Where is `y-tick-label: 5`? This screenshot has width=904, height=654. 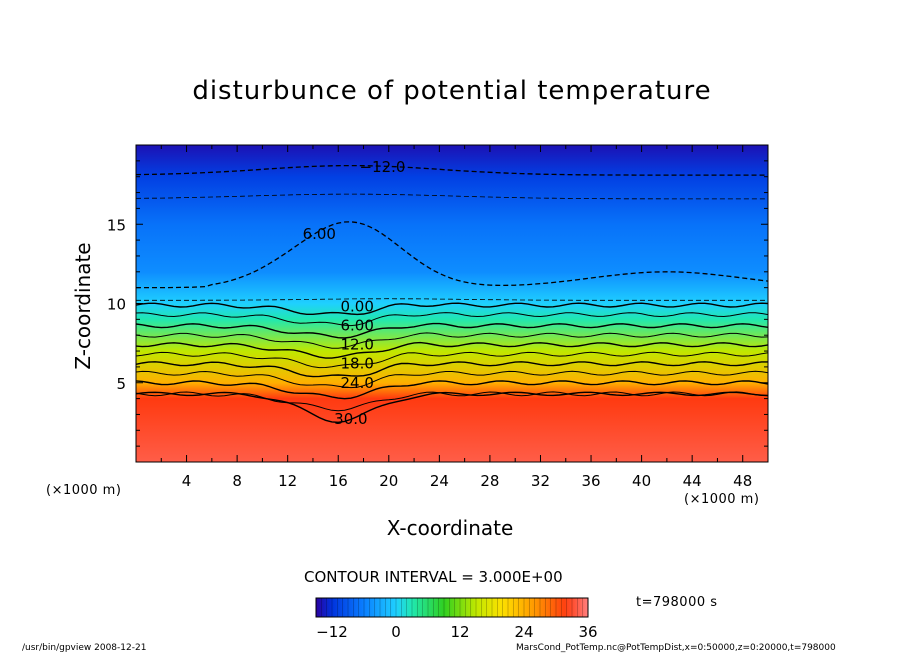
y-tick-label: 5 is located at coordinates (121, 384).